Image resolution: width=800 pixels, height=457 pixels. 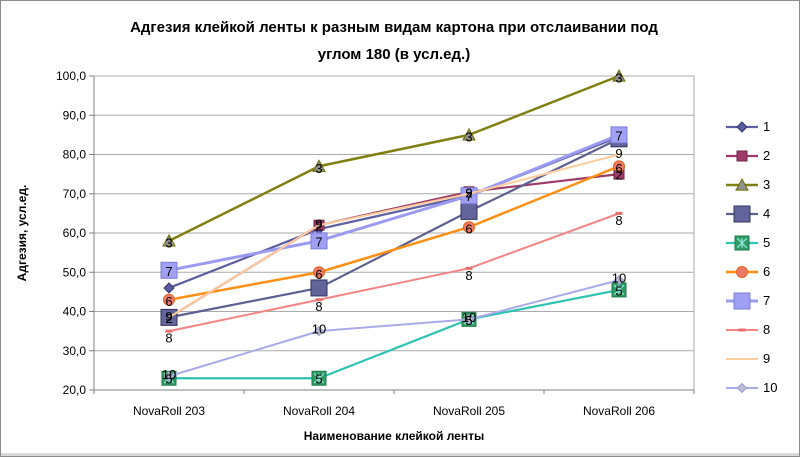 What do you see at coordinates (319, 411) in the screenshot?
I see `x-category-label: NovaRoll 204` at bounding box center [319, 411].